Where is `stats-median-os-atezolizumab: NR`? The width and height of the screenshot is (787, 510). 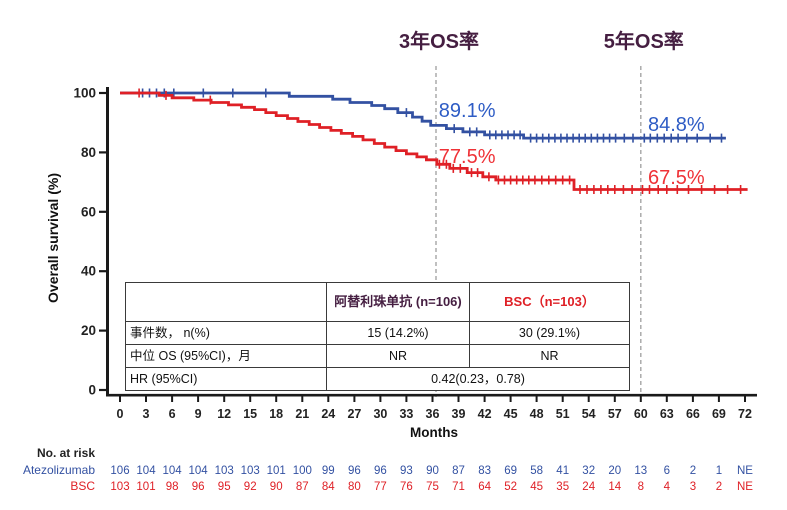
stats-median-os-atezolizumab: NR is located at coordinates (398, 356).